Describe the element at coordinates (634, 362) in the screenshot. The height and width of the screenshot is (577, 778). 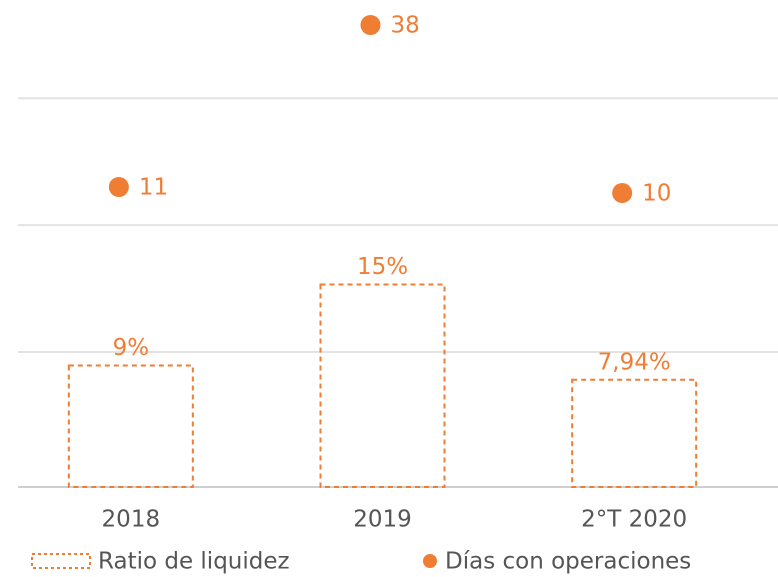
I see `data-label: 7,94%` at that location.